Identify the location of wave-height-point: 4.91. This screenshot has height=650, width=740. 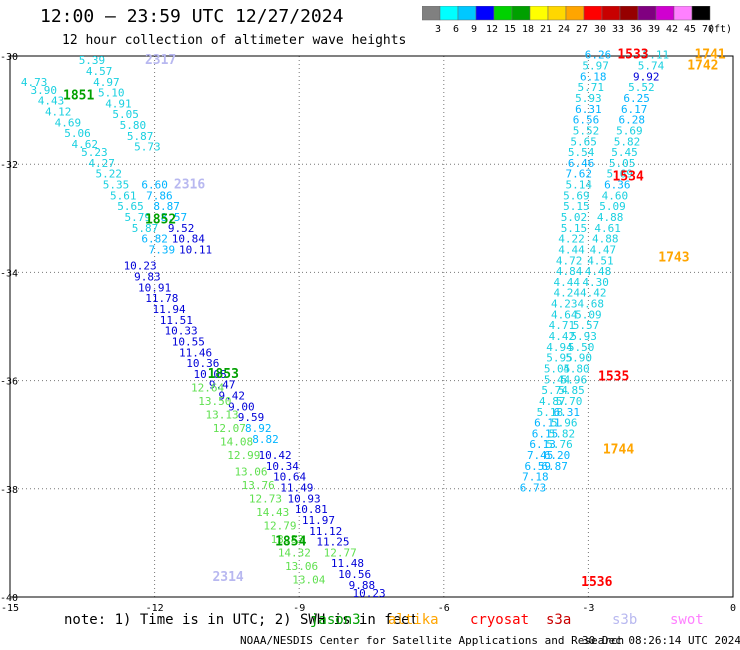
(118, 103).